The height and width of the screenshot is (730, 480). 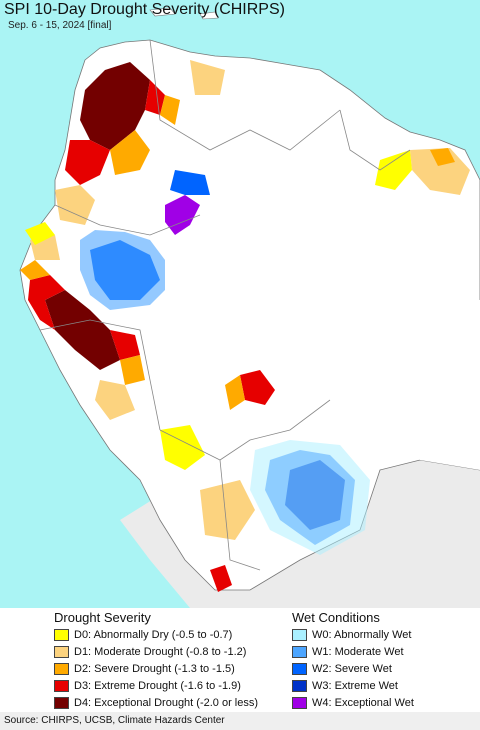 I want to click on legend-item-w1: W1: Moderate Wet, so click(x=348, y=651).